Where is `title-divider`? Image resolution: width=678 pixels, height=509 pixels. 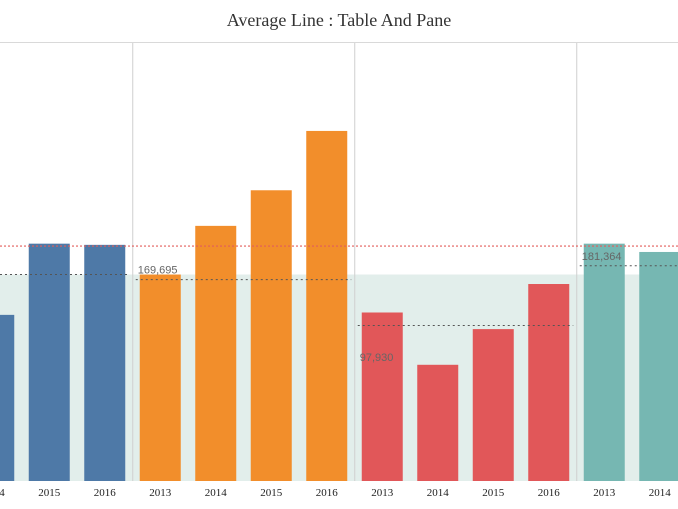 title-divider is located at coordinates (339, 42).